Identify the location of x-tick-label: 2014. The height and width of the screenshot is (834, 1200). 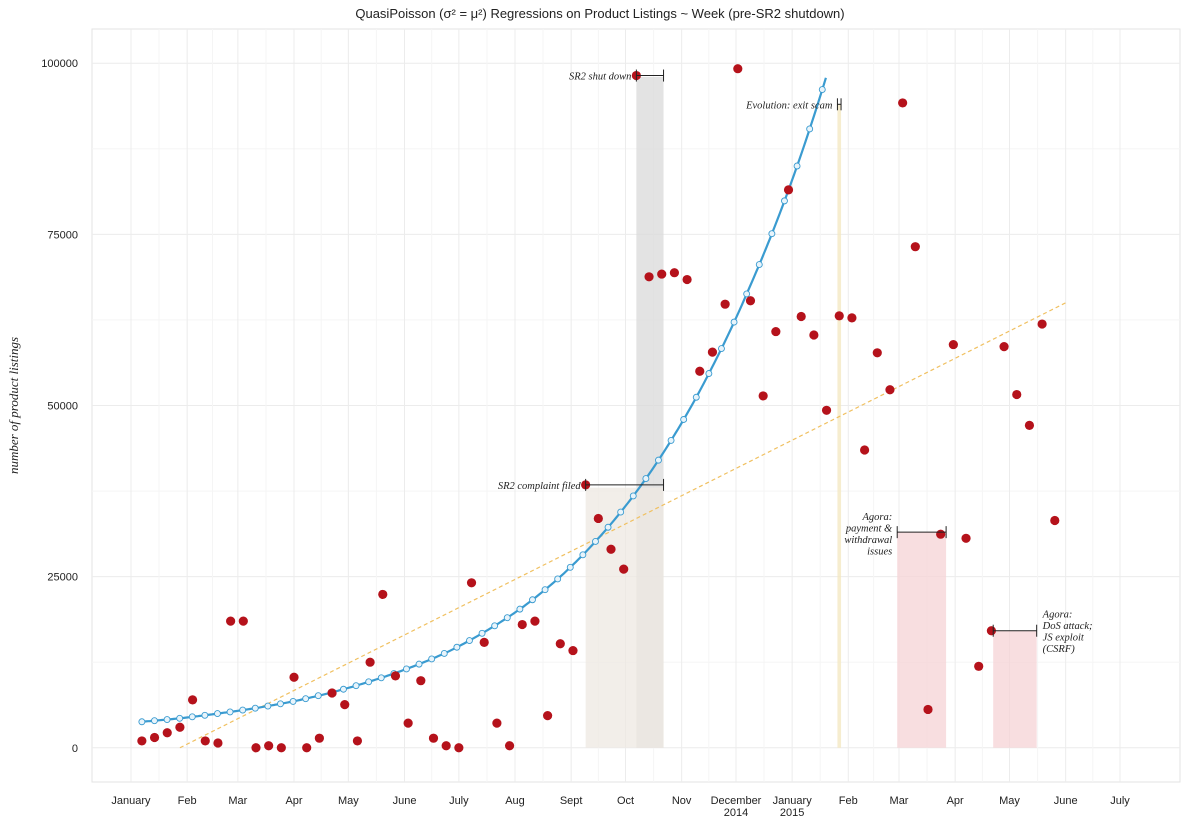
(736, 813).